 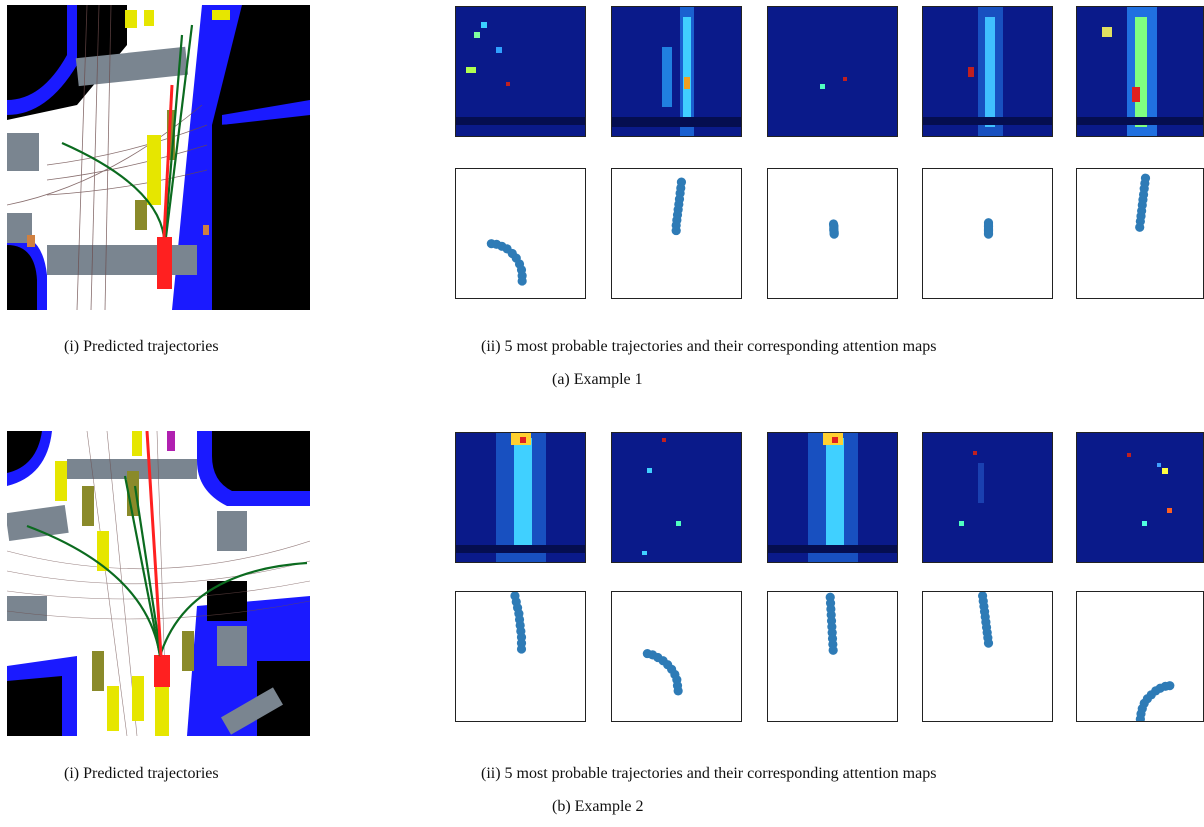 What do you see at coordinates (141, 773) in the screenshot?
I see `example2-left-caption: (i) Predicted trajectories` at bounding box center [141, 773].